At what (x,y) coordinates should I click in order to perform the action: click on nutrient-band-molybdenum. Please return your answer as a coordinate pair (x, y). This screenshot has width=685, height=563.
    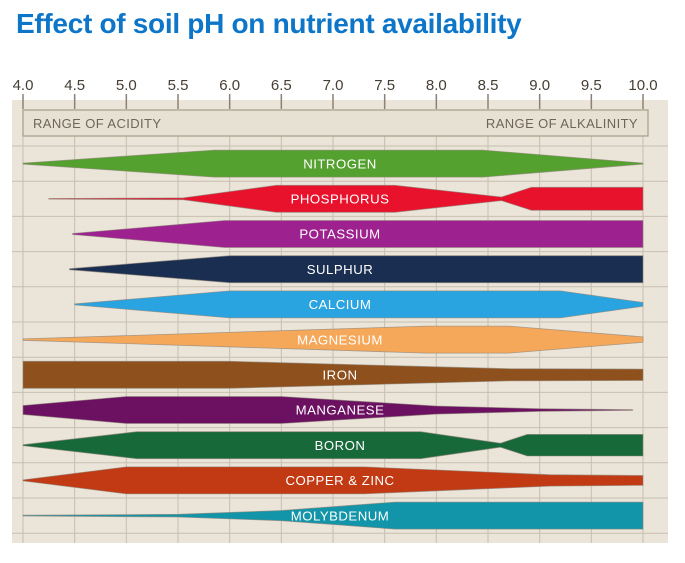
    Looking at the image, I should click on (333, 515).